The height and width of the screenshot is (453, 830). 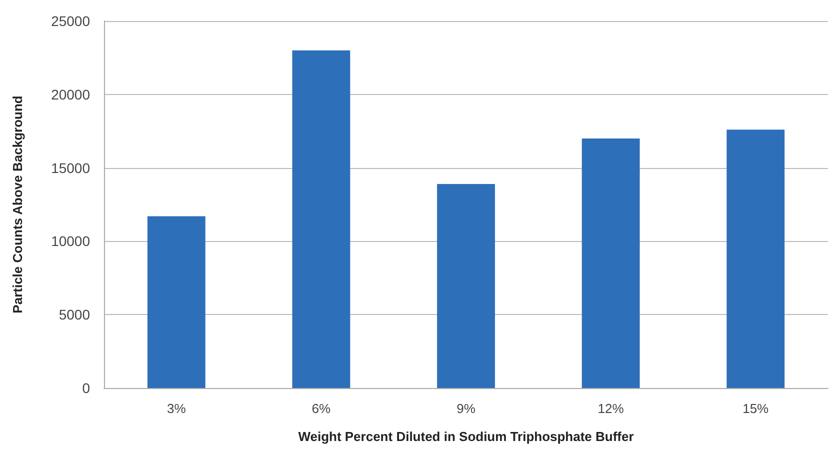 I want to click on x-tick-label: 12%, so click(x=611, y=408).